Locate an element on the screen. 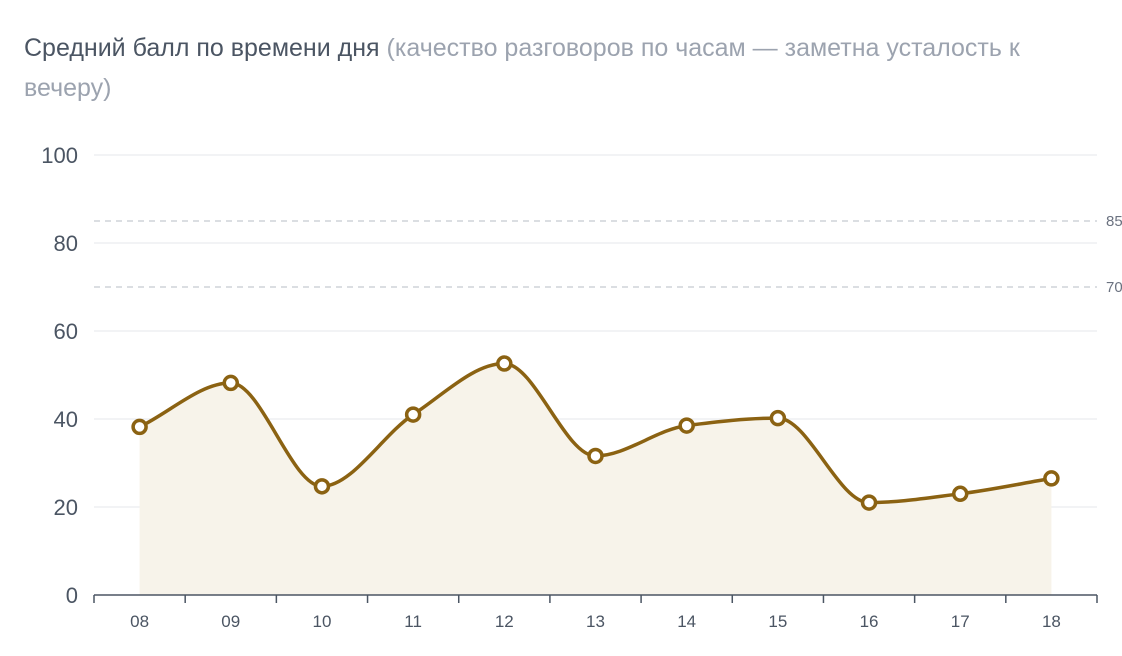 Image resolution: width=1122 pixels, height=656 pixels. x-tick-label: 13 is located at coordinates (595, 621).